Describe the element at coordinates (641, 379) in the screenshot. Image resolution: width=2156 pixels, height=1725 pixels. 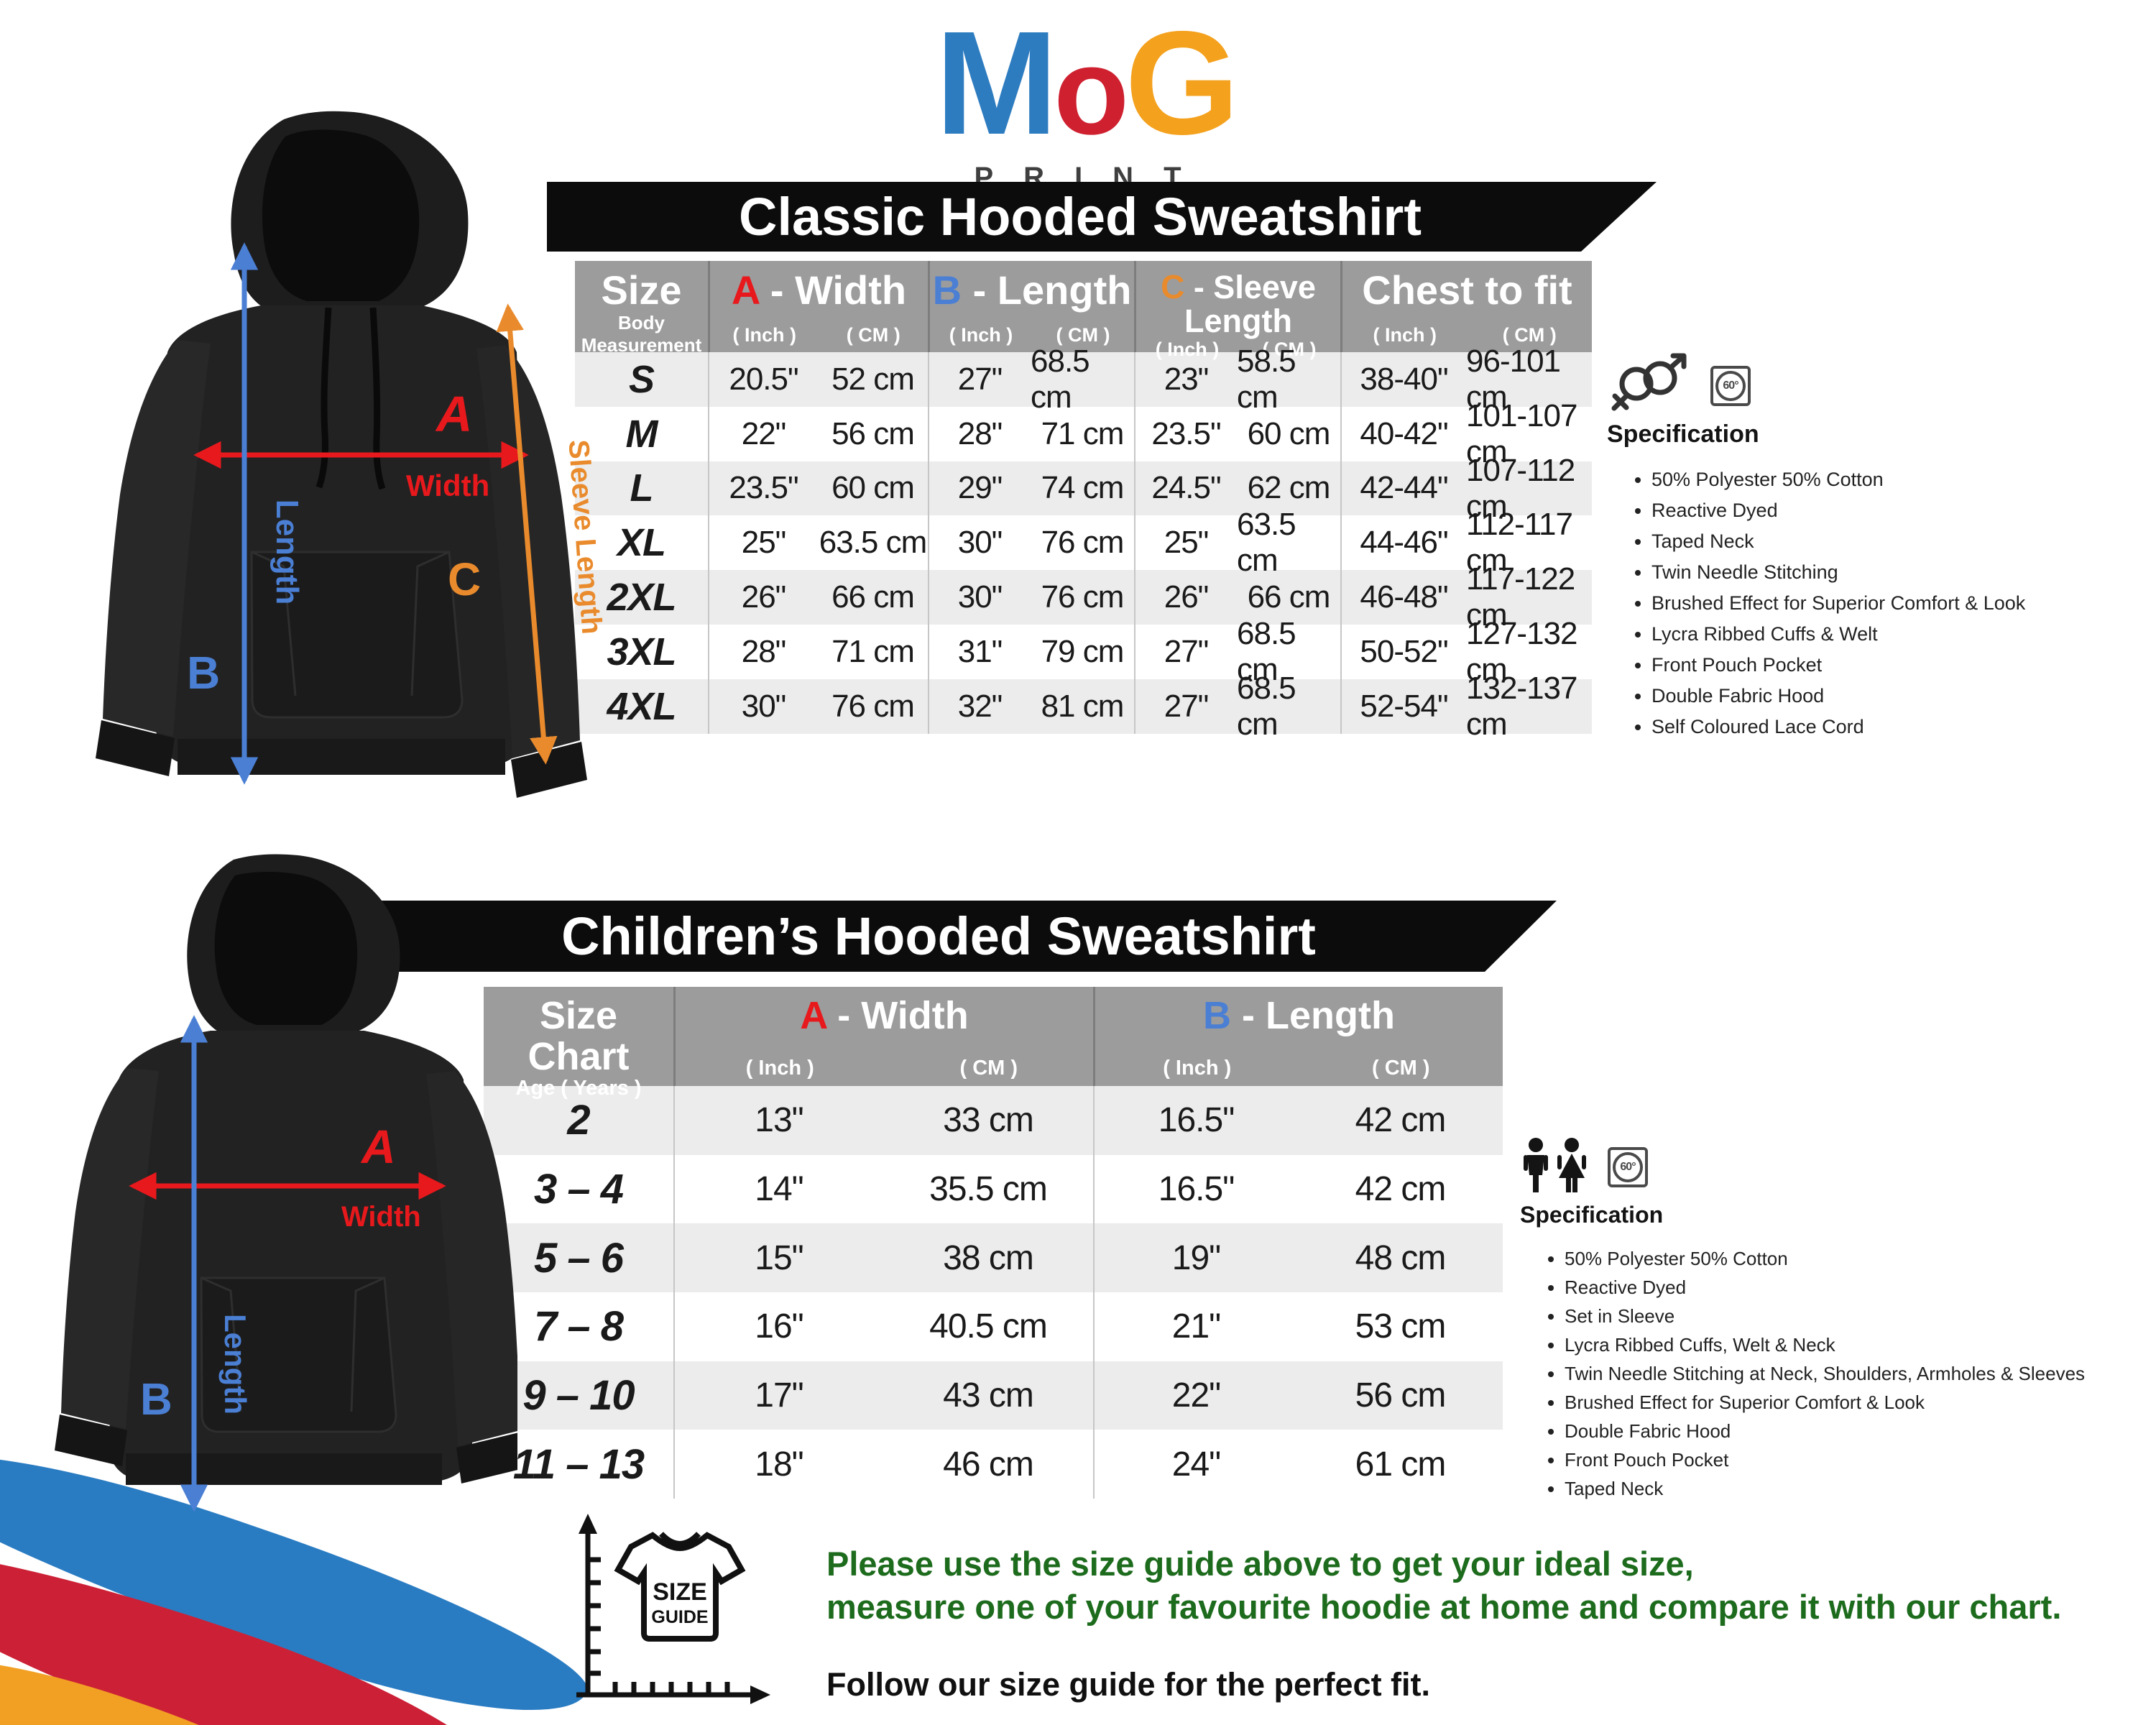
I see `size-cell: S` at that location.